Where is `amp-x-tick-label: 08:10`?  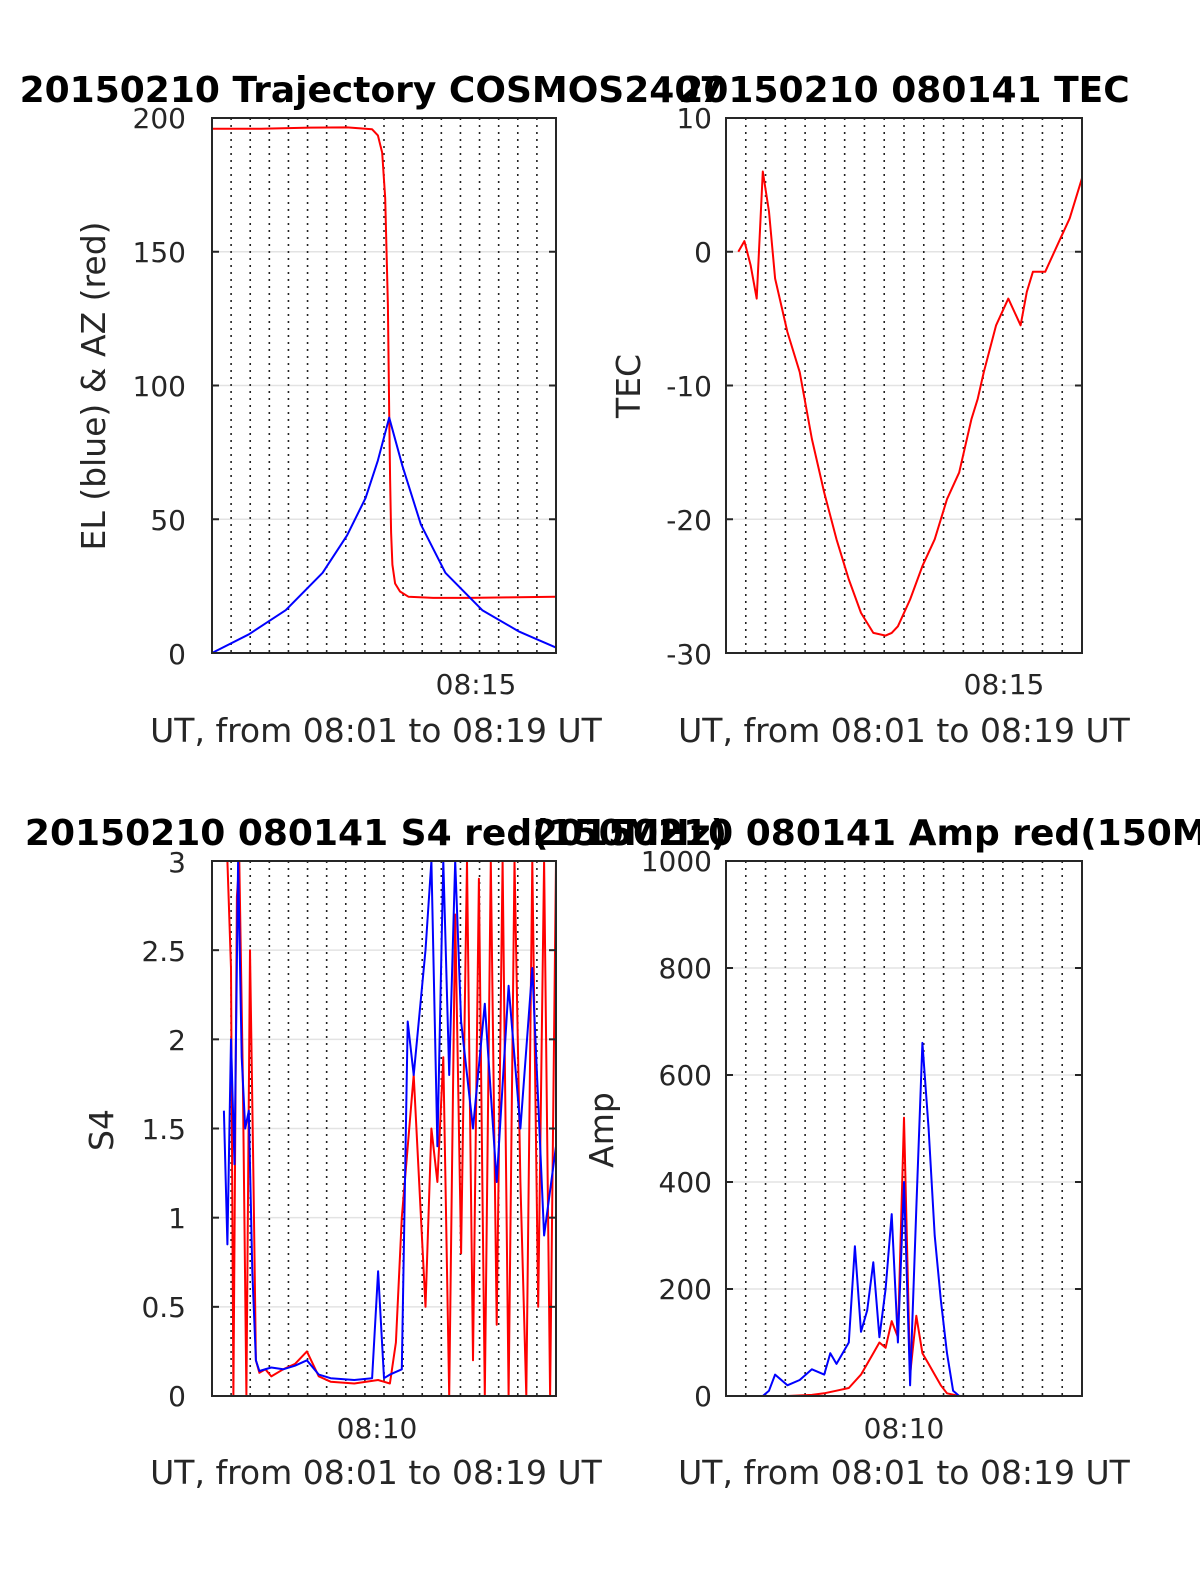 amp-x-tick-label: 08:10 is located at coordinates (904, 1428).